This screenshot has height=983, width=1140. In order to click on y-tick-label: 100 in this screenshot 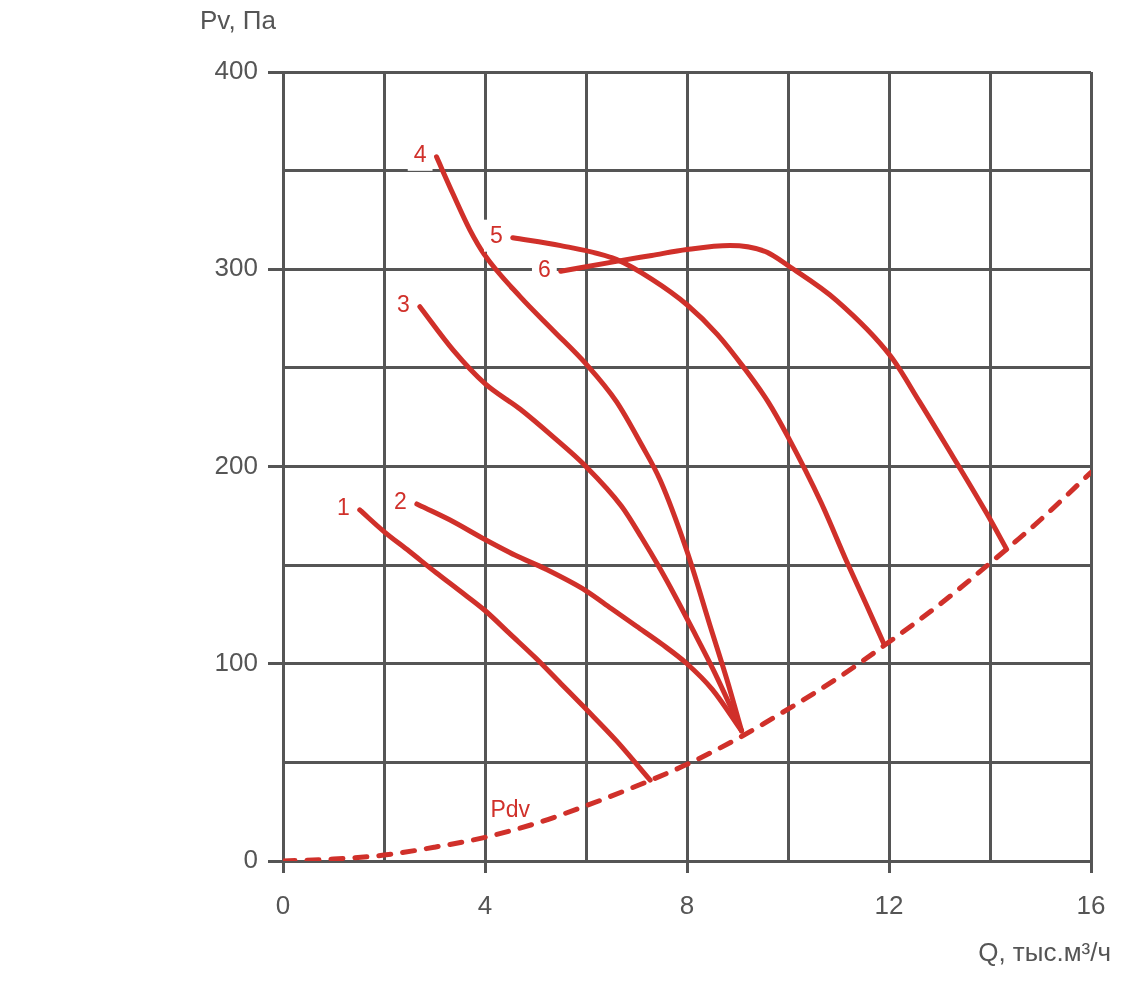, I will do `click(236, 661)`.